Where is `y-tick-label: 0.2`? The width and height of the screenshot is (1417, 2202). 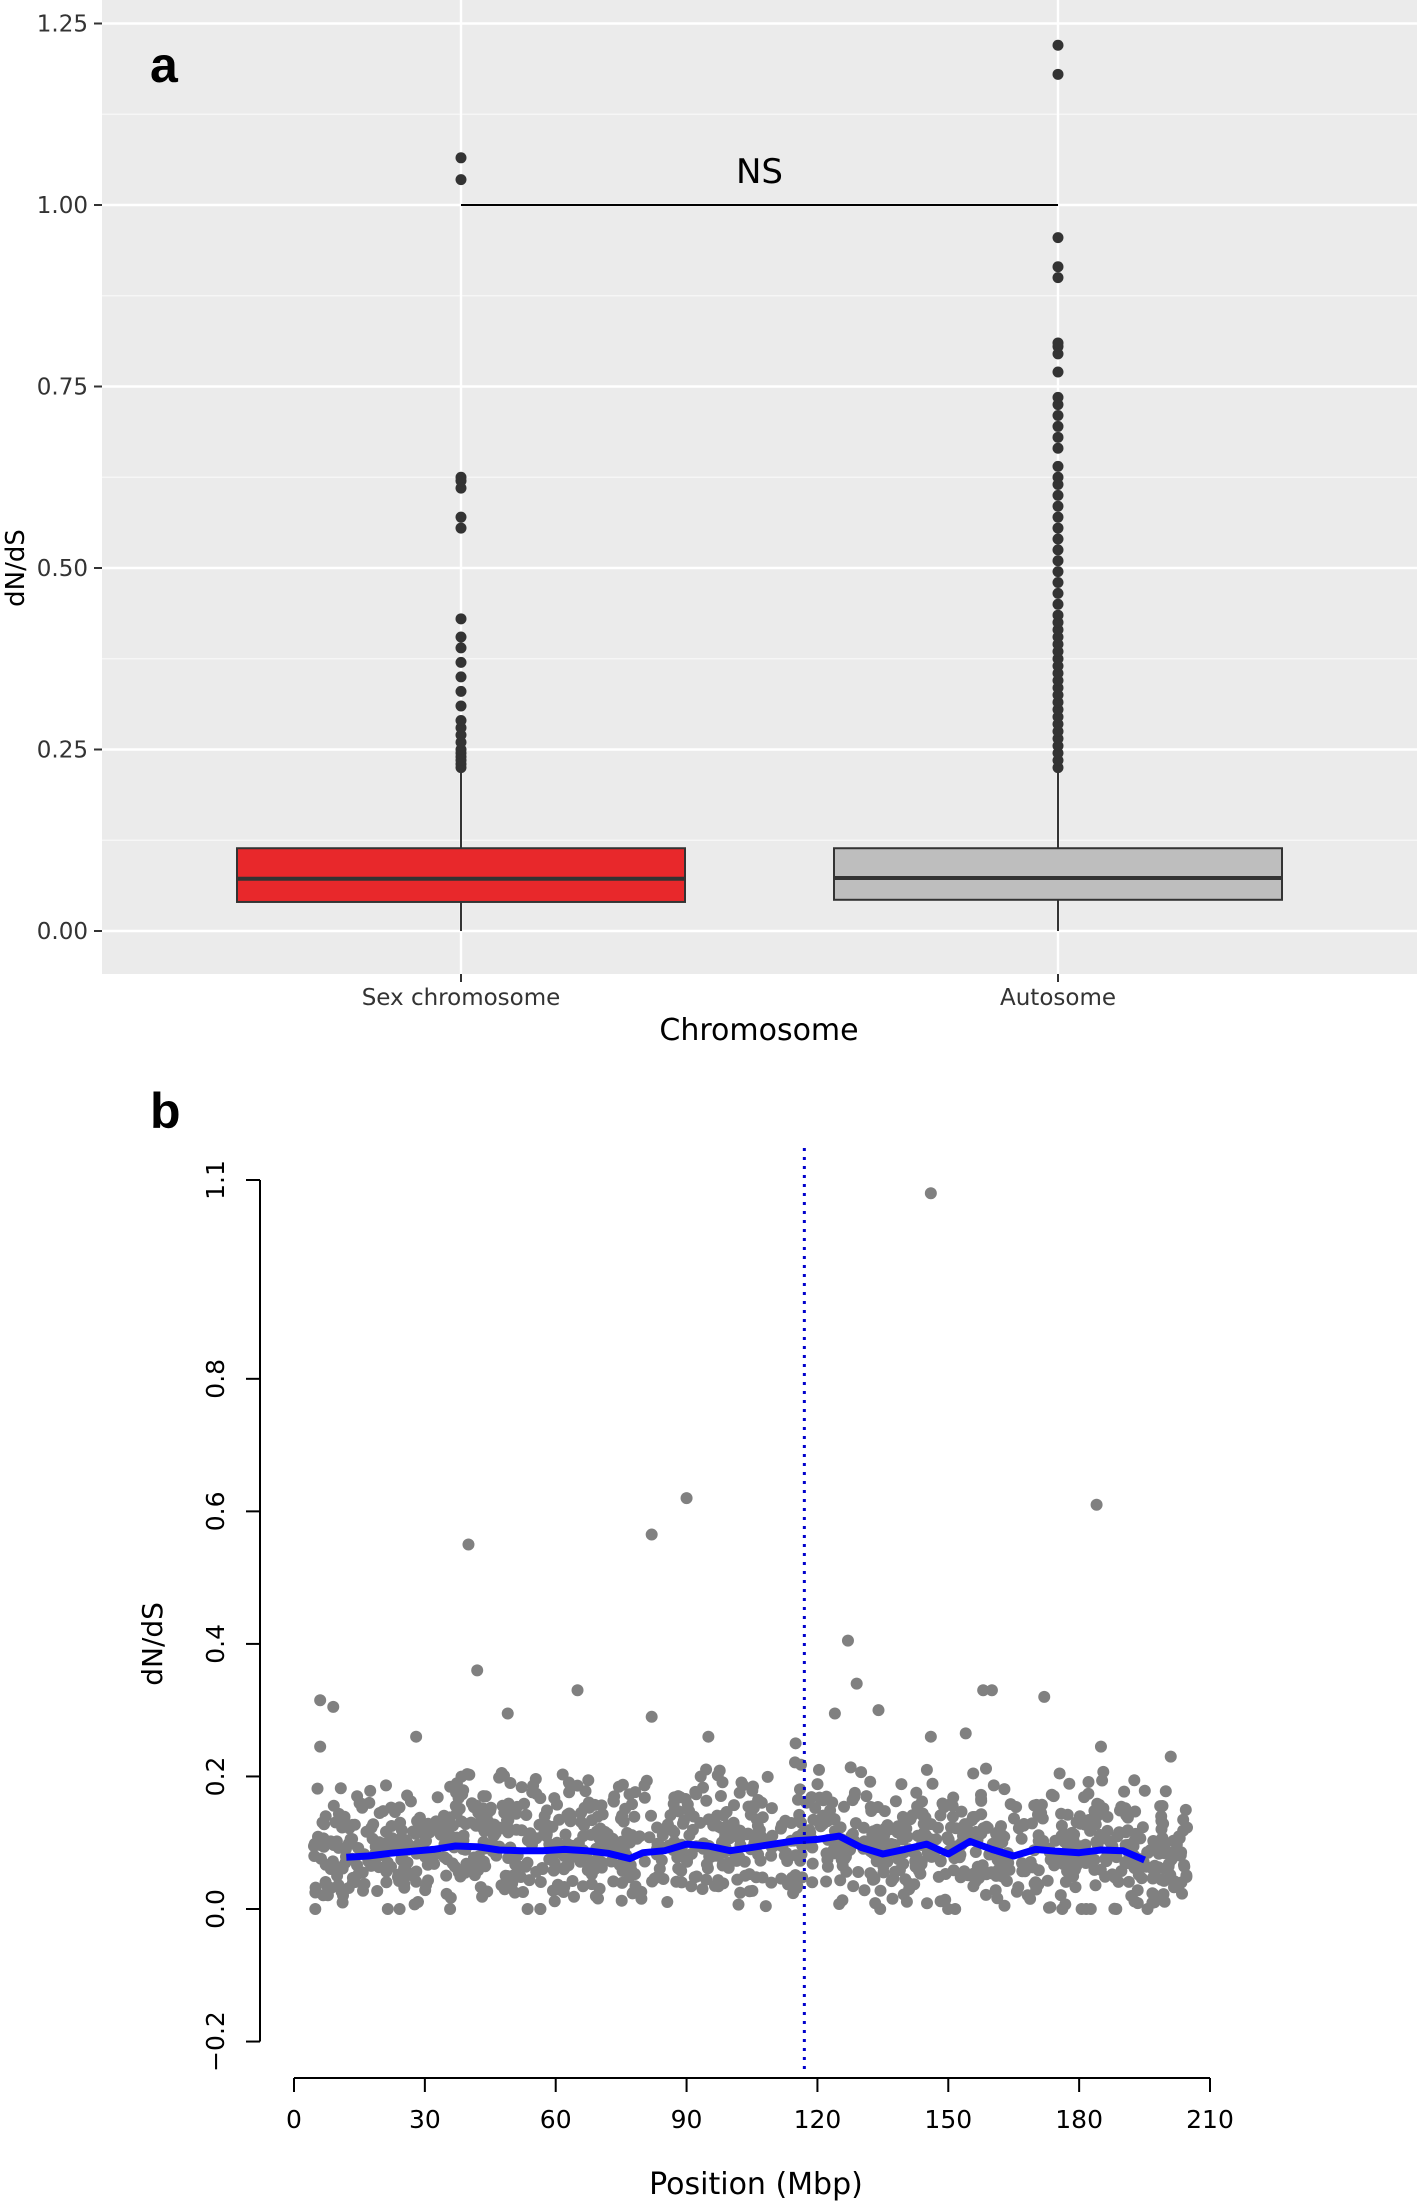
y-tick-label: 0.2 is located at coordinates (215, 1777).